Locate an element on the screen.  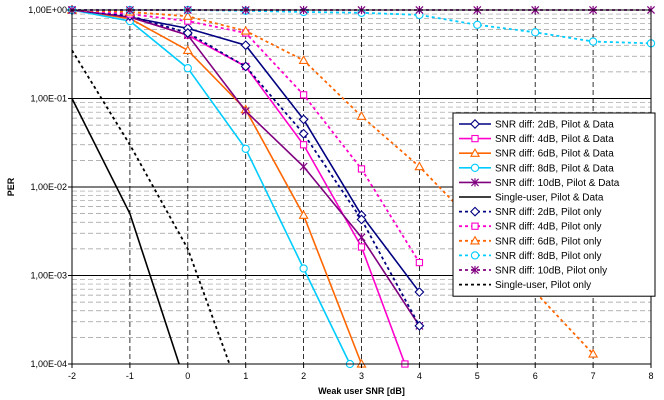
x-tick-label: -1 is located at coordinates (130, 376).